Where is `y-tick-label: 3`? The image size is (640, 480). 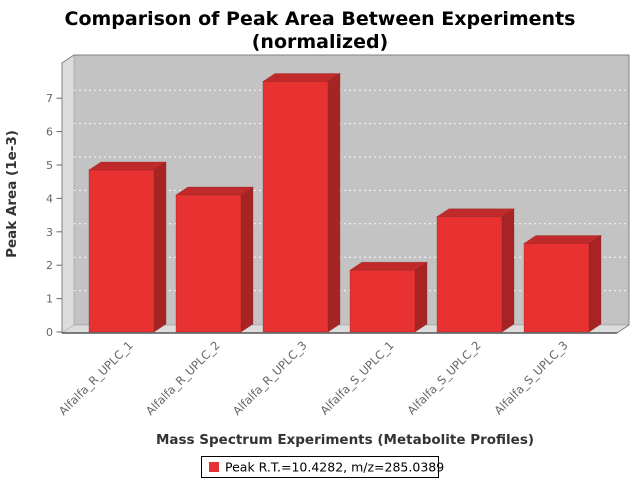
y-tick-label: 3 is located at coordinates (49, 232).